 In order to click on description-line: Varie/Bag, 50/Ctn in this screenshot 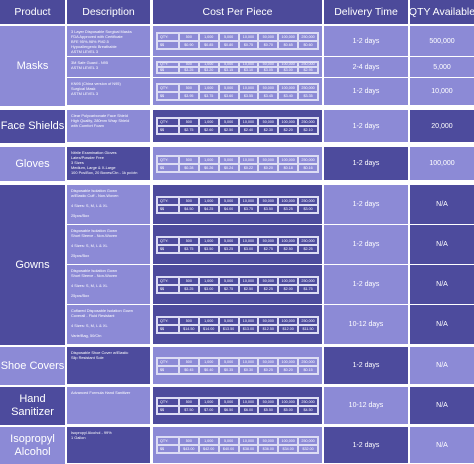, I will do `click(86, 335)`.